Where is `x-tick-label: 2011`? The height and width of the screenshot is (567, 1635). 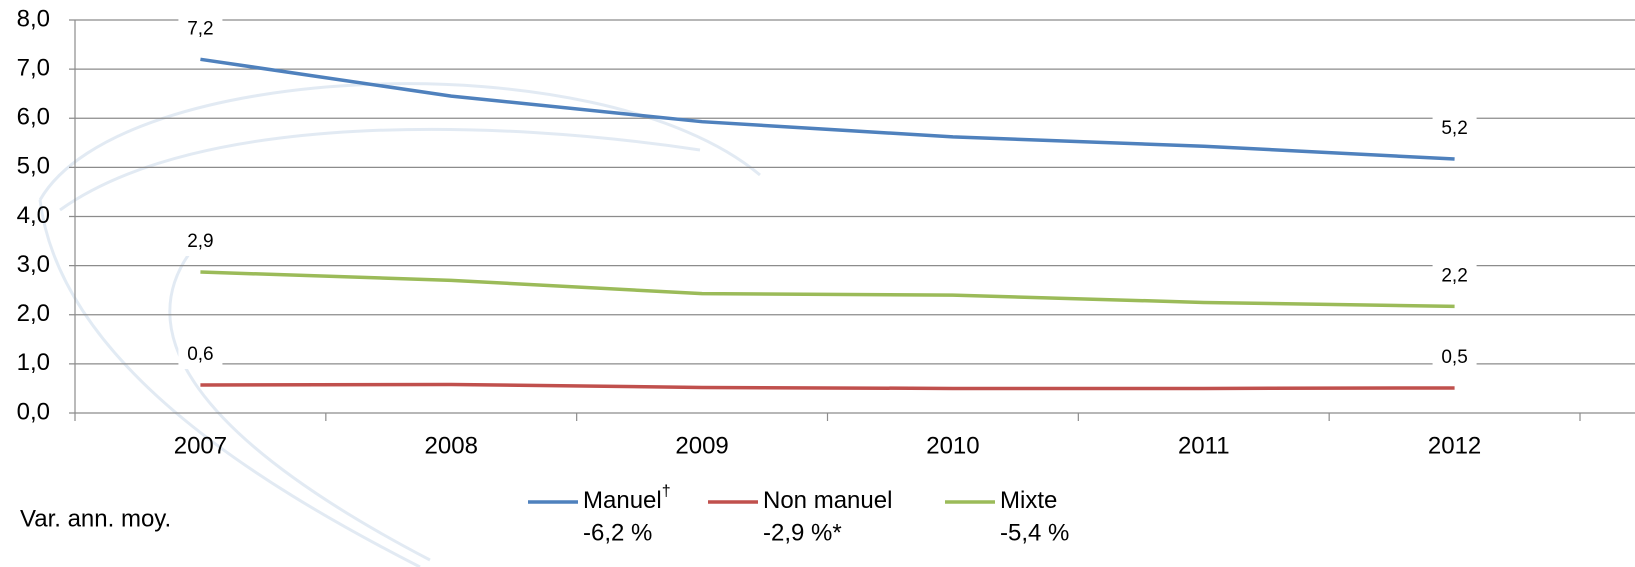 x-tick-label: 2011 is located at coordinates (1204, 445).